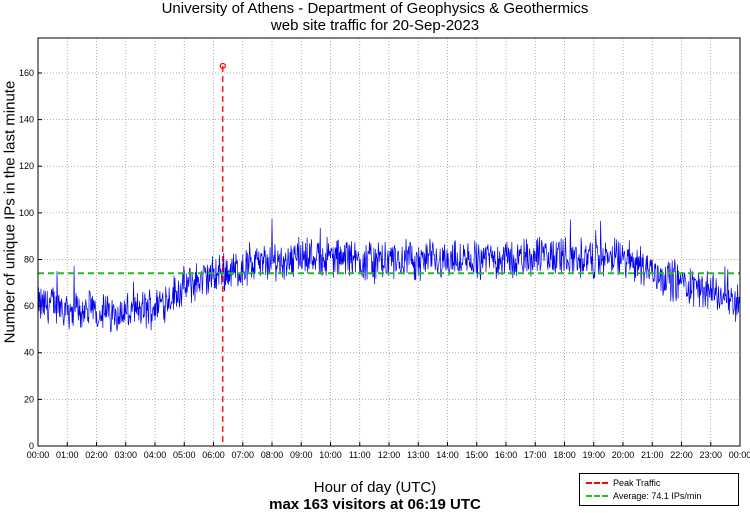 The image size is (750, 513). I want to click on x-tick-label: 01:00, so click(67, 455).